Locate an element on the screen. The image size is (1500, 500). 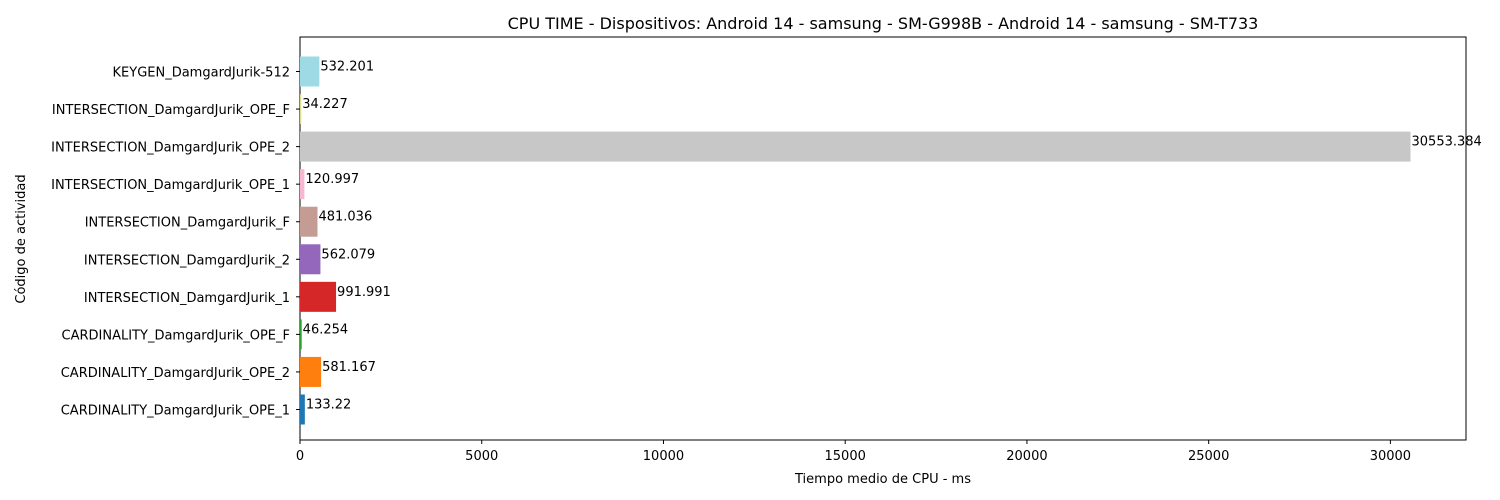
category-label: CARDINALITY_DamgardJurik_OPE_1 is located at coordinates (175, 411).